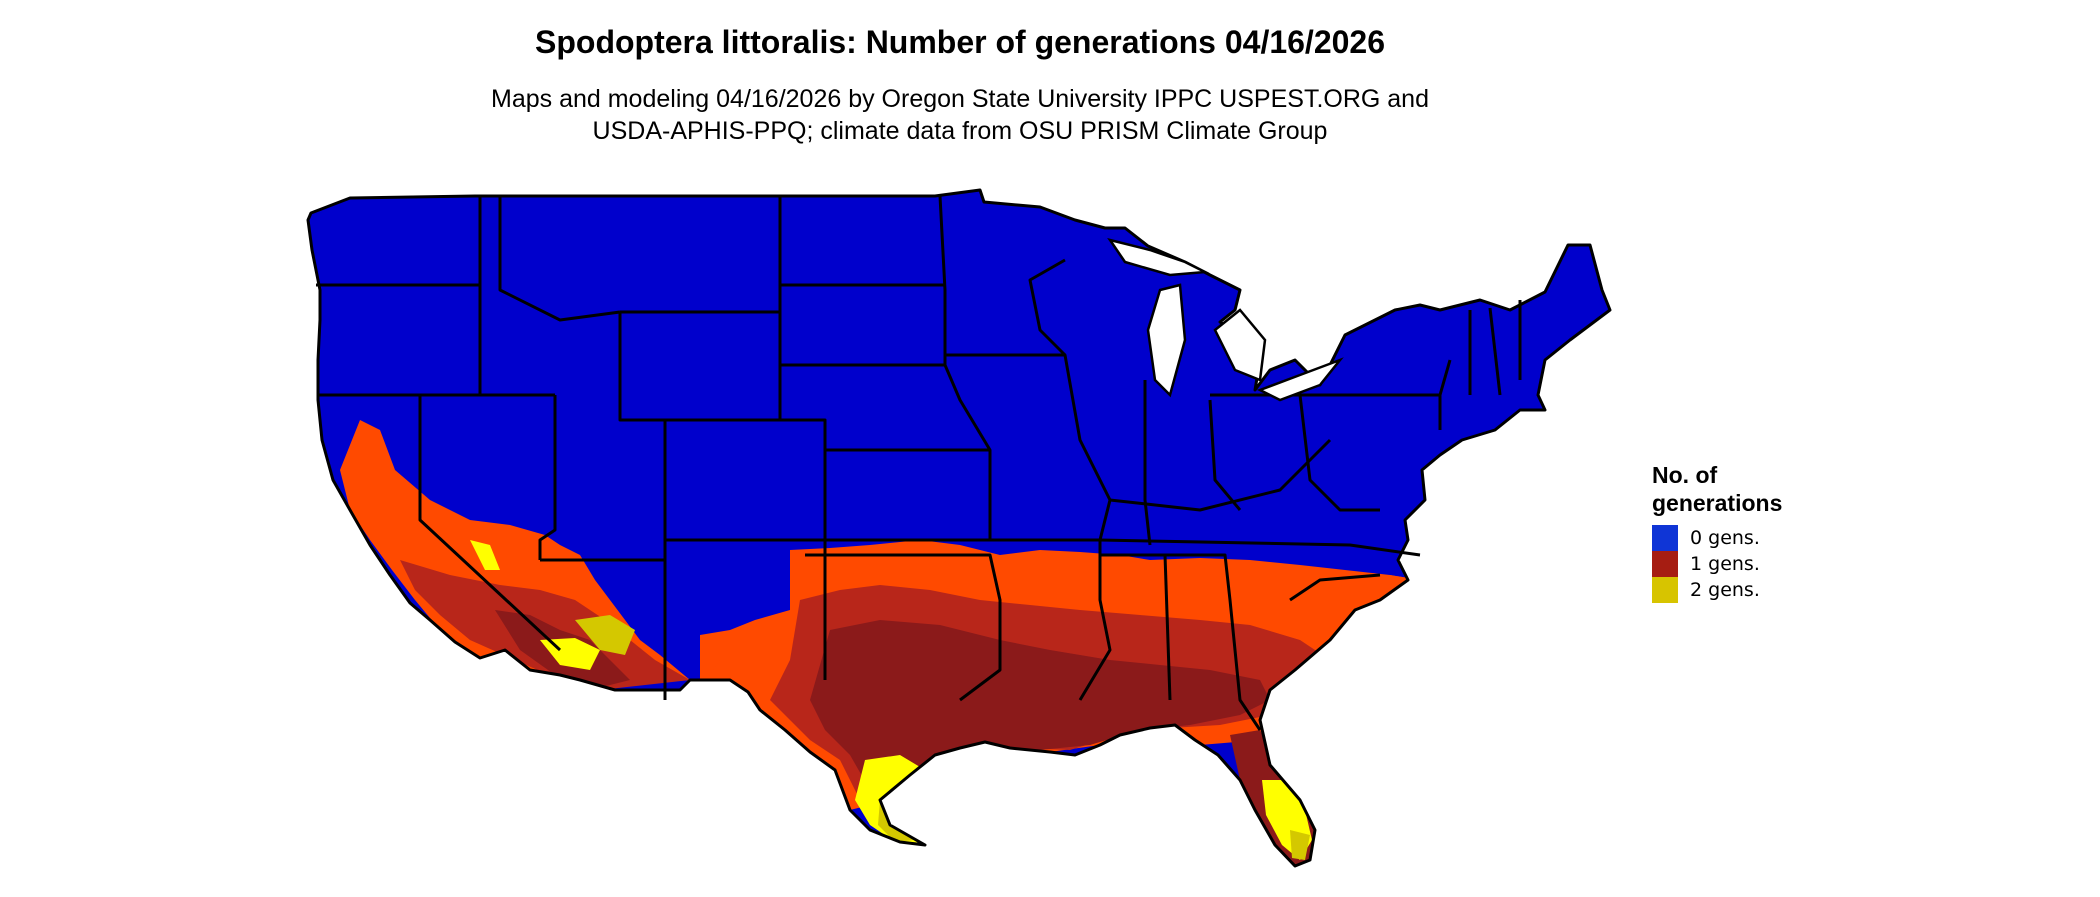 This screenshot has width=2100, height=897. Describe the element at coordinates (1167, 627) in the screenshot. I see `border-ms-al` at that location.